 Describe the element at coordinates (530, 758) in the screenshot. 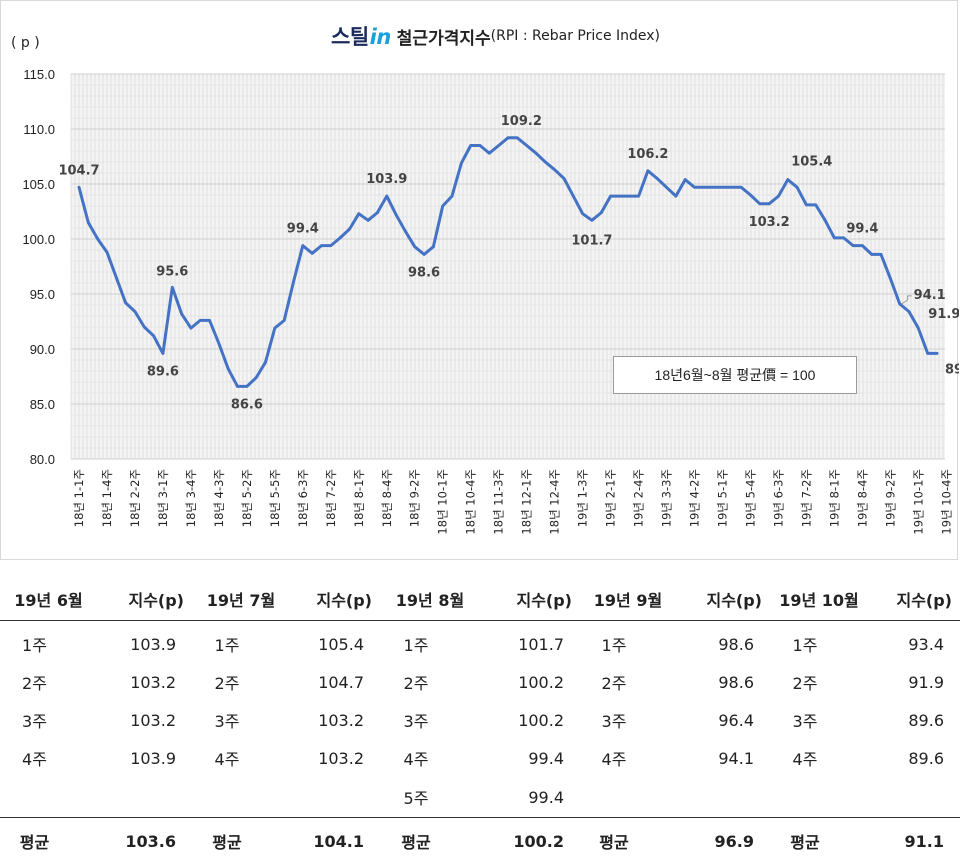

I see `index-value-cell: 99.4` at that location.